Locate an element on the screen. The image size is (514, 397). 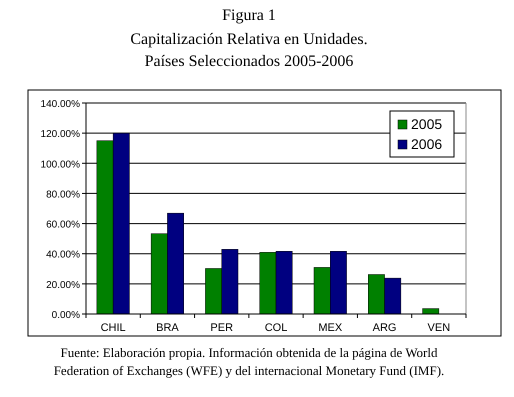
x-tick-label: COL is located at coordinates (276, 328).